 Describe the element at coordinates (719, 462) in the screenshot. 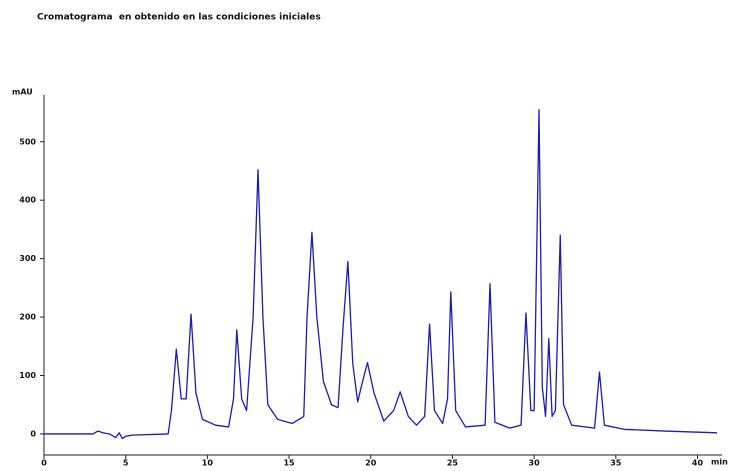

I see `x-axis-label: min` at that location.